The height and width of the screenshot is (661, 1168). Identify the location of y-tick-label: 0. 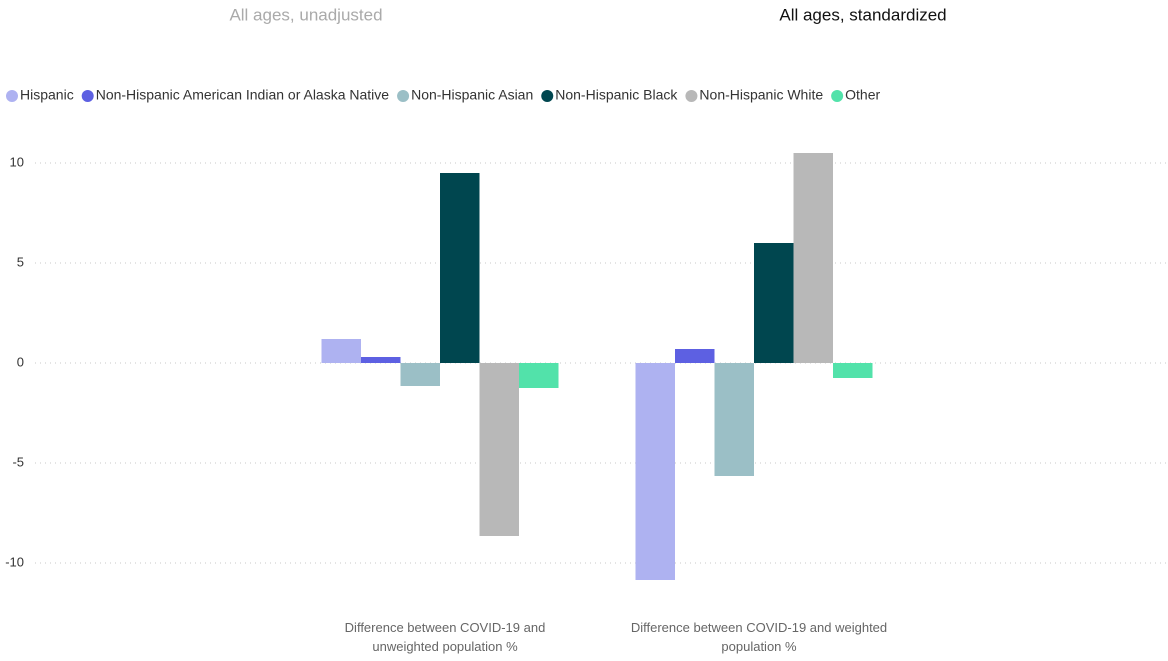
(20, 361).